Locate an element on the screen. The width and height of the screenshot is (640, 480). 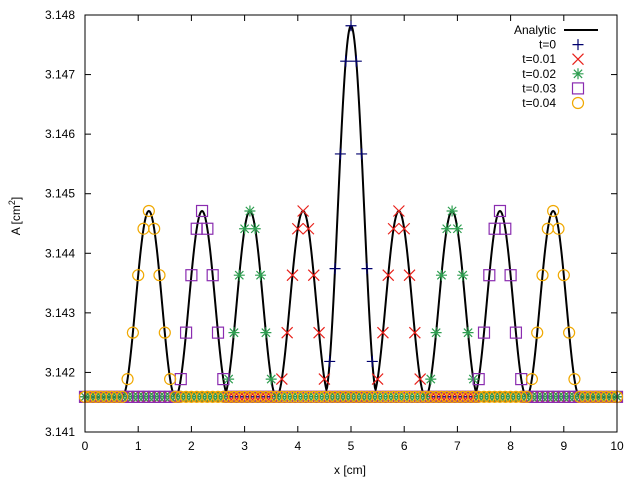
x-tick-label: 5 is located at coordinates (351, 446).